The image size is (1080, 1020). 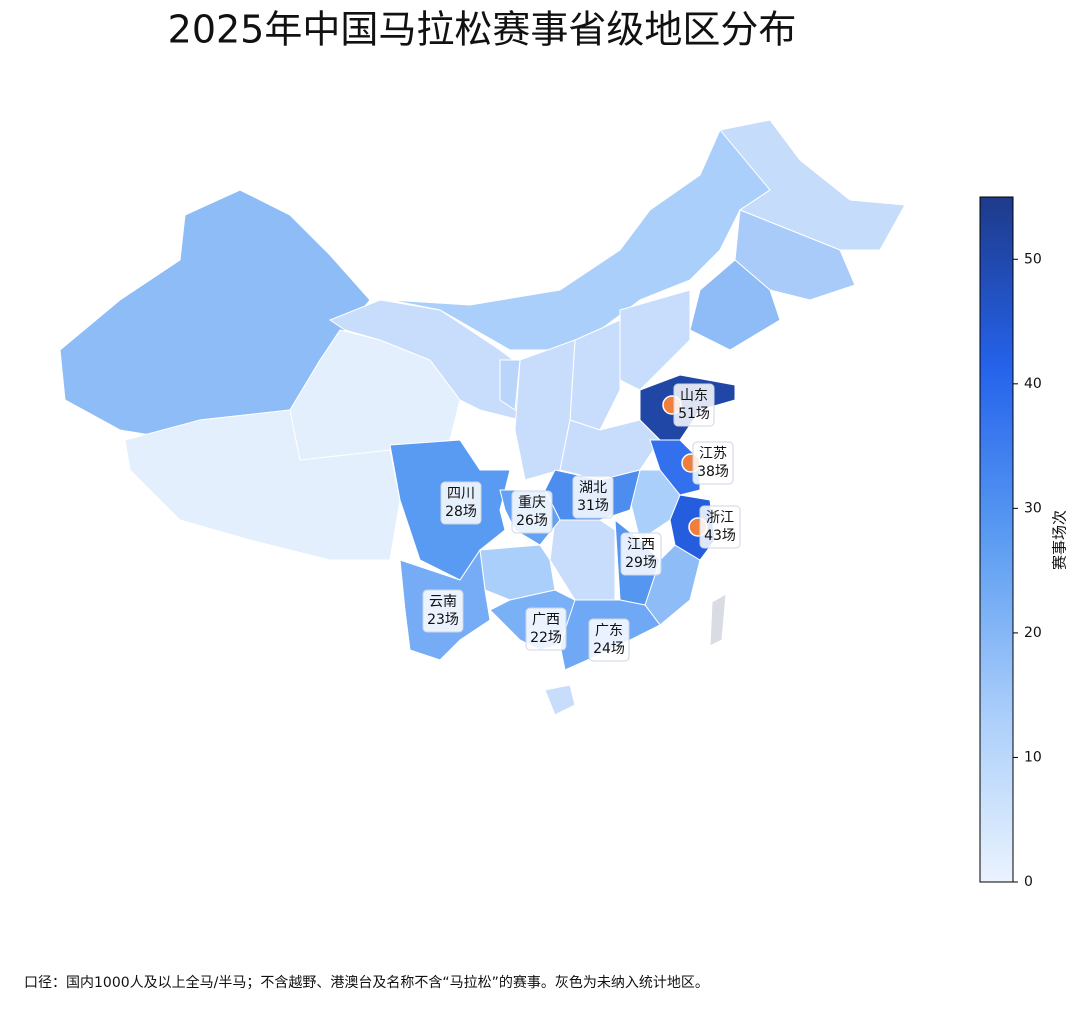 I want to click on region-name: 云南, so click(x=443, y=602).